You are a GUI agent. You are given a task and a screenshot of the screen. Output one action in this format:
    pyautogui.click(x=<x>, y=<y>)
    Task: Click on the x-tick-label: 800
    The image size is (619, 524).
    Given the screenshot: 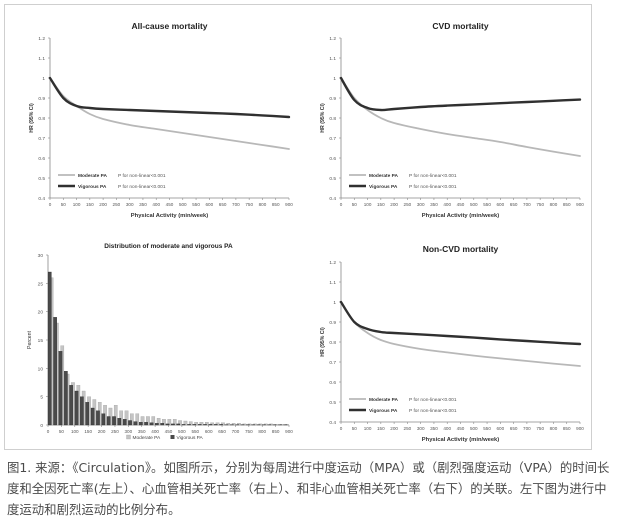 What is the action you would take?
    pyautogui.click(x=262, y=431)
    